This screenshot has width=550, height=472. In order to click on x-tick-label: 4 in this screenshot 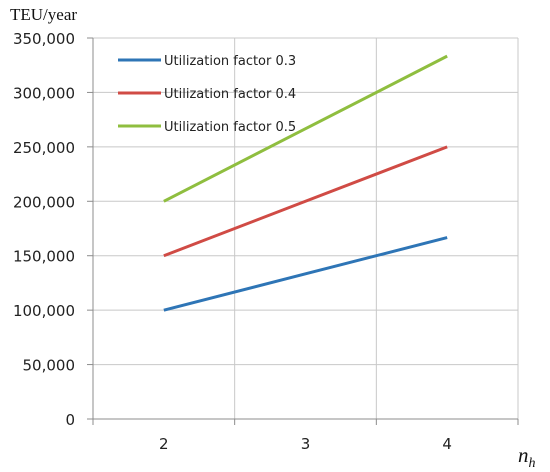, I will do `click(447, 444)`.